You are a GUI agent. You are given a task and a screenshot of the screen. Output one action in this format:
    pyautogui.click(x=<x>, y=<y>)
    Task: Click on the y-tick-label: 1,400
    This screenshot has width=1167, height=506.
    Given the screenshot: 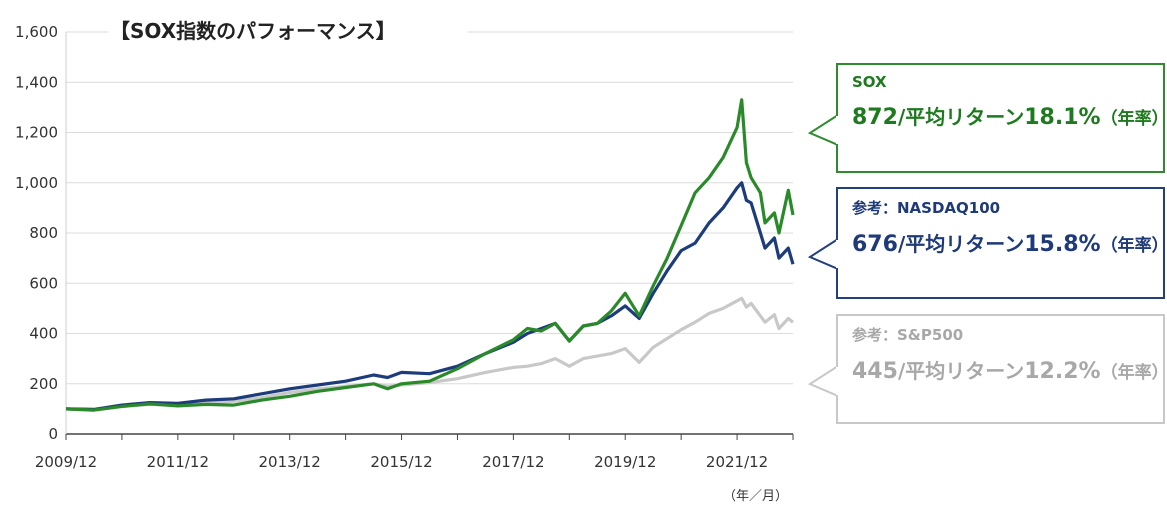 What is the action you would take?
    pyautogui.click(x=36, y=82)
    